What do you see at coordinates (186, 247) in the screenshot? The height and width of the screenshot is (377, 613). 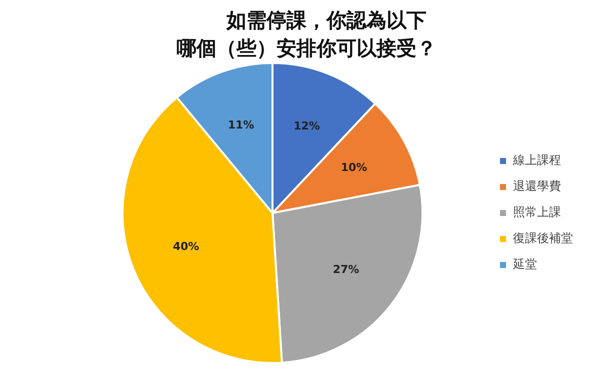 I see `data-label: 40%` at bounding box center [186, 247].